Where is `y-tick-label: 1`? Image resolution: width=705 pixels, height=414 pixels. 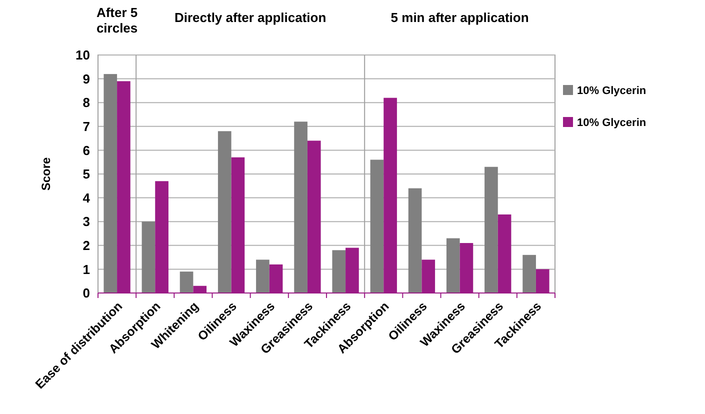
y-tick-label: 1 is located at coordinates (86, 269).